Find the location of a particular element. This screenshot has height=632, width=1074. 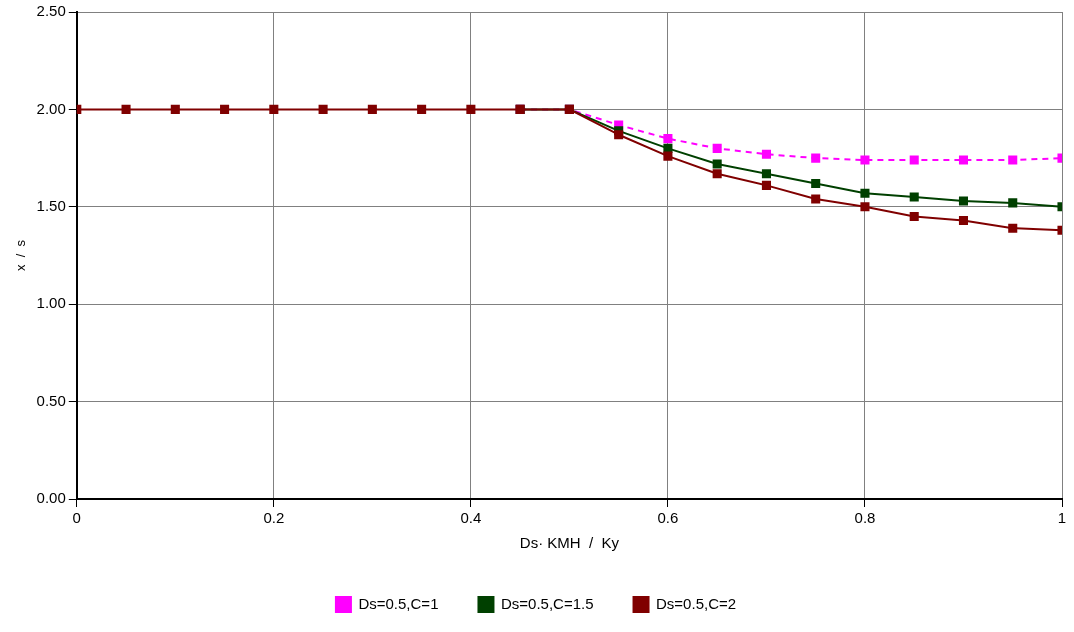

x-tick-label: 0 is located at coordinates (76, 518).